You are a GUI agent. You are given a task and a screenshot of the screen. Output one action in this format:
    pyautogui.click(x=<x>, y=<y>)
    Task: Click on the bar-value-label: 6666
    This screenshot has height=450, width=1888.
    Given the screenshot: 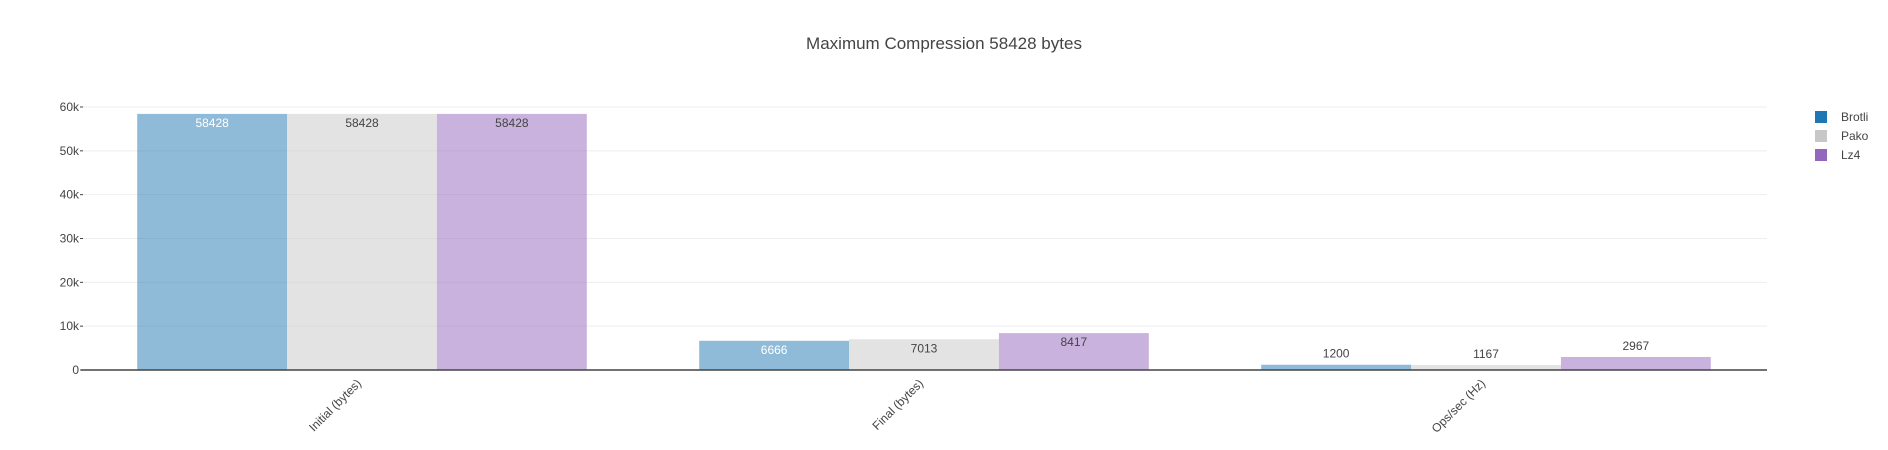 What is the action you would take?
    pyautogui.click(x=774, y=350)
    